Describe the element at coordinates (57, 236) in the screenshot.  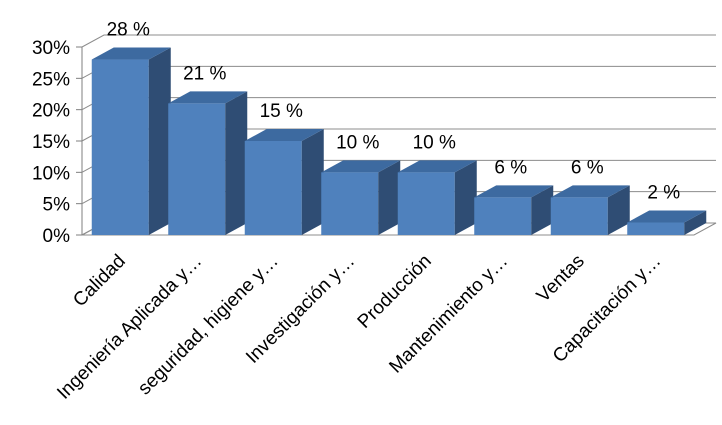
I see `y-tick-label: 0%` at that location.